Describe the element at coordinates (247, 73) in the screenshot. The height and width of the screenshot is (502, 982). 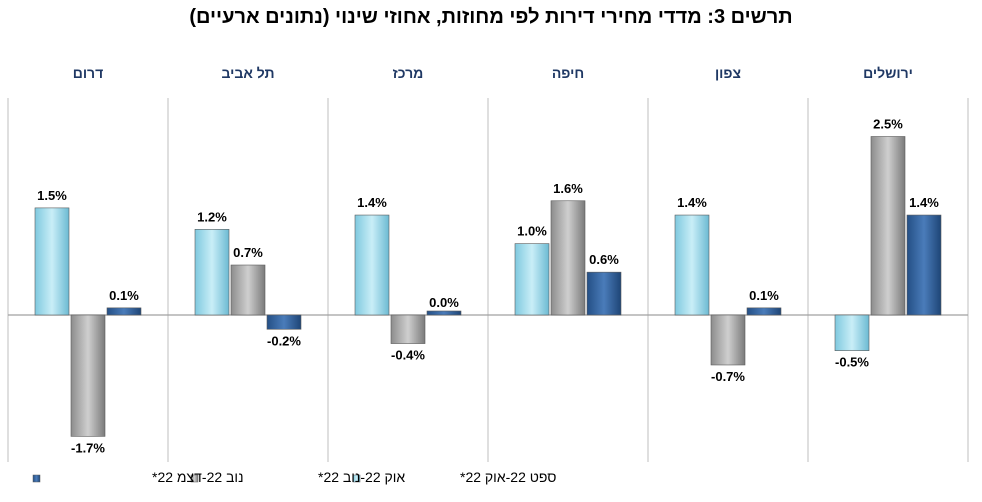
I see `category-label: תל אביב` at that location.